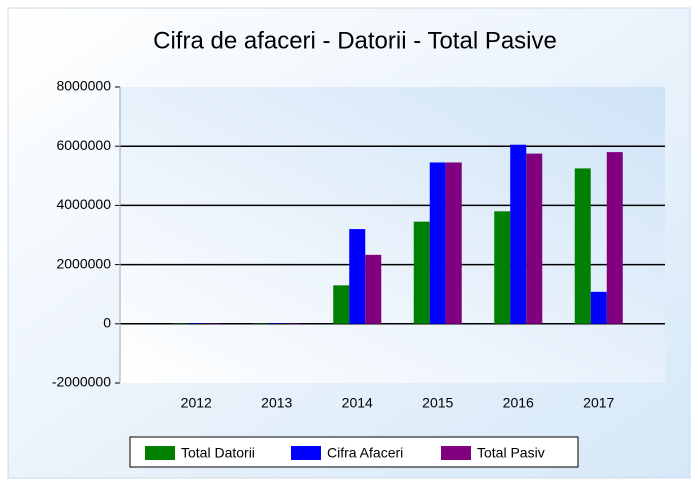 The height and width of the screenshot is (489, 698). Describe the element at coordinates (218, 453) in the screenshot. I see `legend-label: Total Datorii` at that location.